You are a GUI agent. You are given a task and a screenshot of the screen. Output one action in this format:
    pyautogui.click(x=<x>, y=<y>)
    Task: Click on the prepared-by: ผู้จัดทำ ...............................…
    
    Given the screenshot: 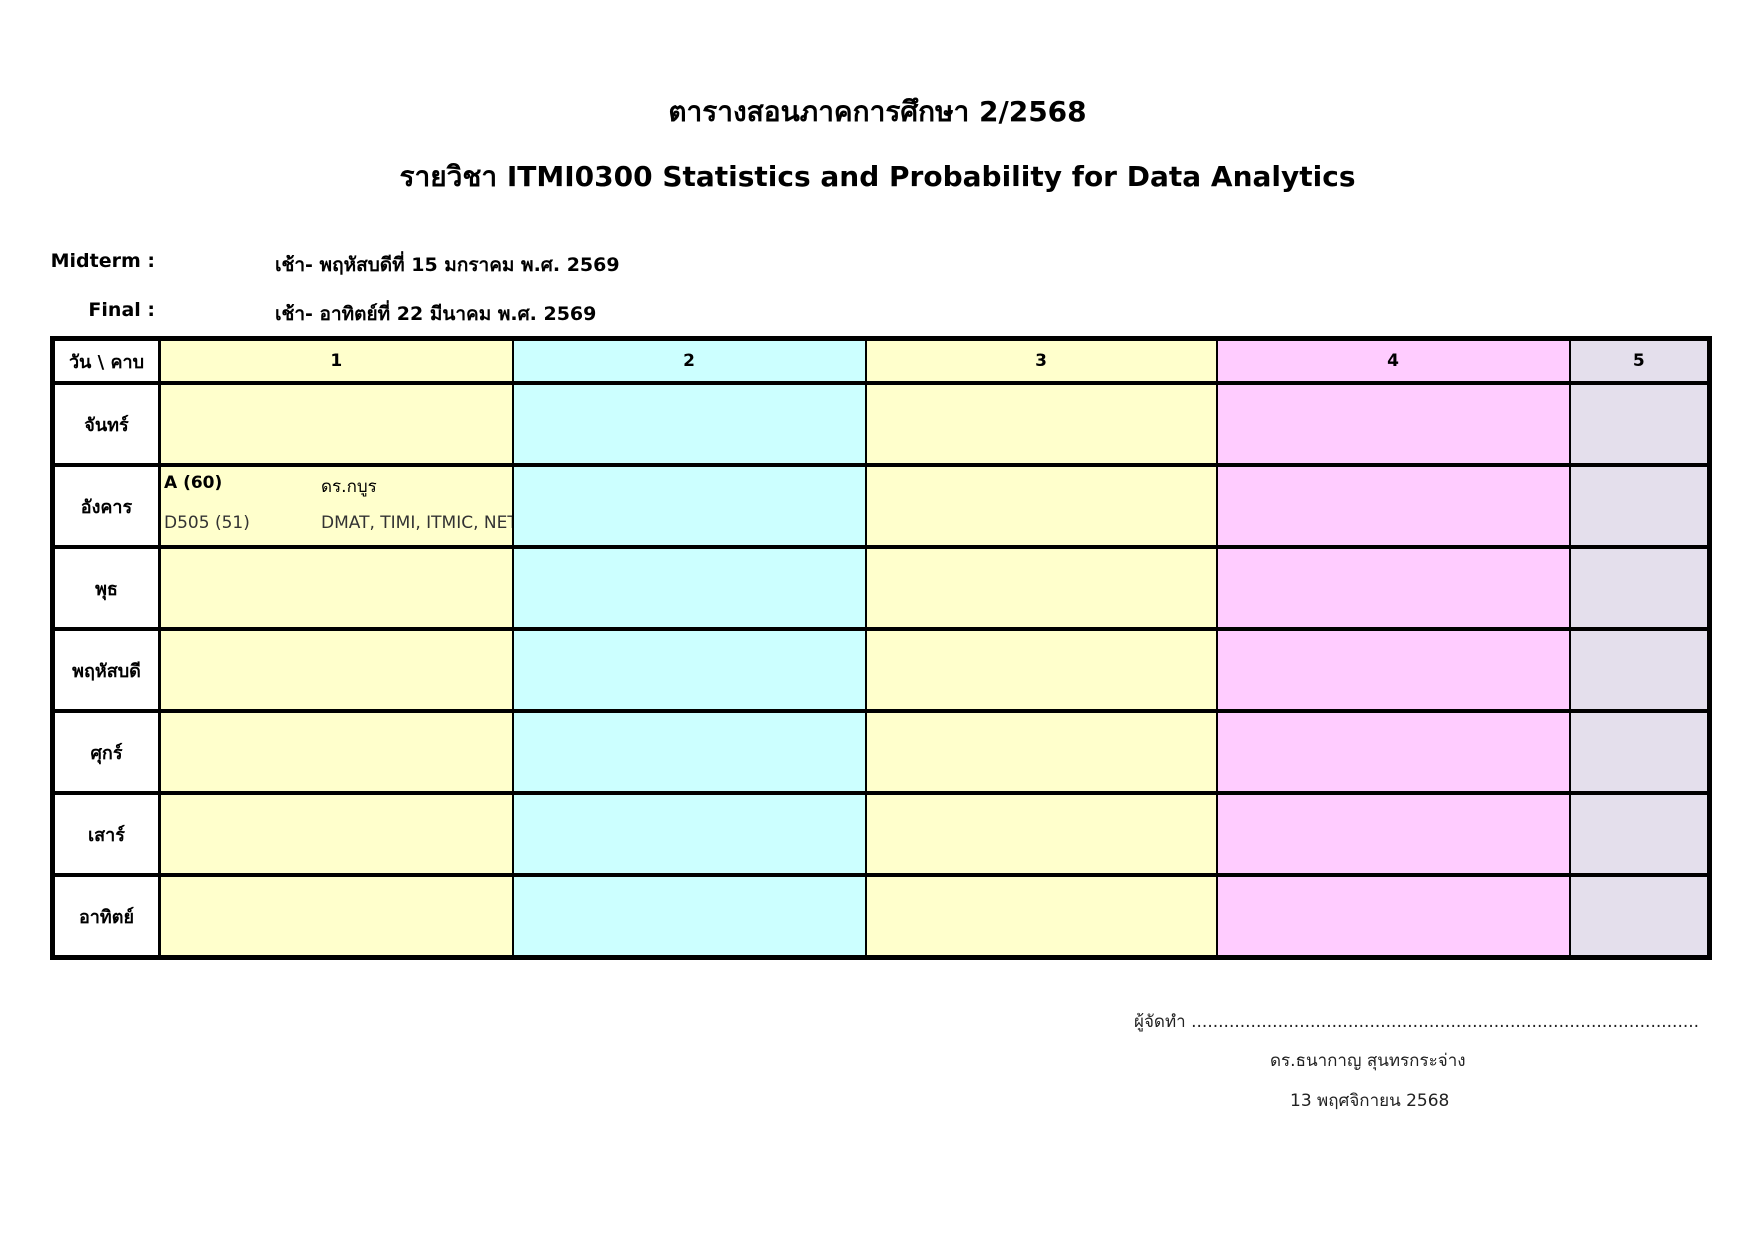 What is the action you would take?
    pyautogui.click(x=1417, y=1022)
    